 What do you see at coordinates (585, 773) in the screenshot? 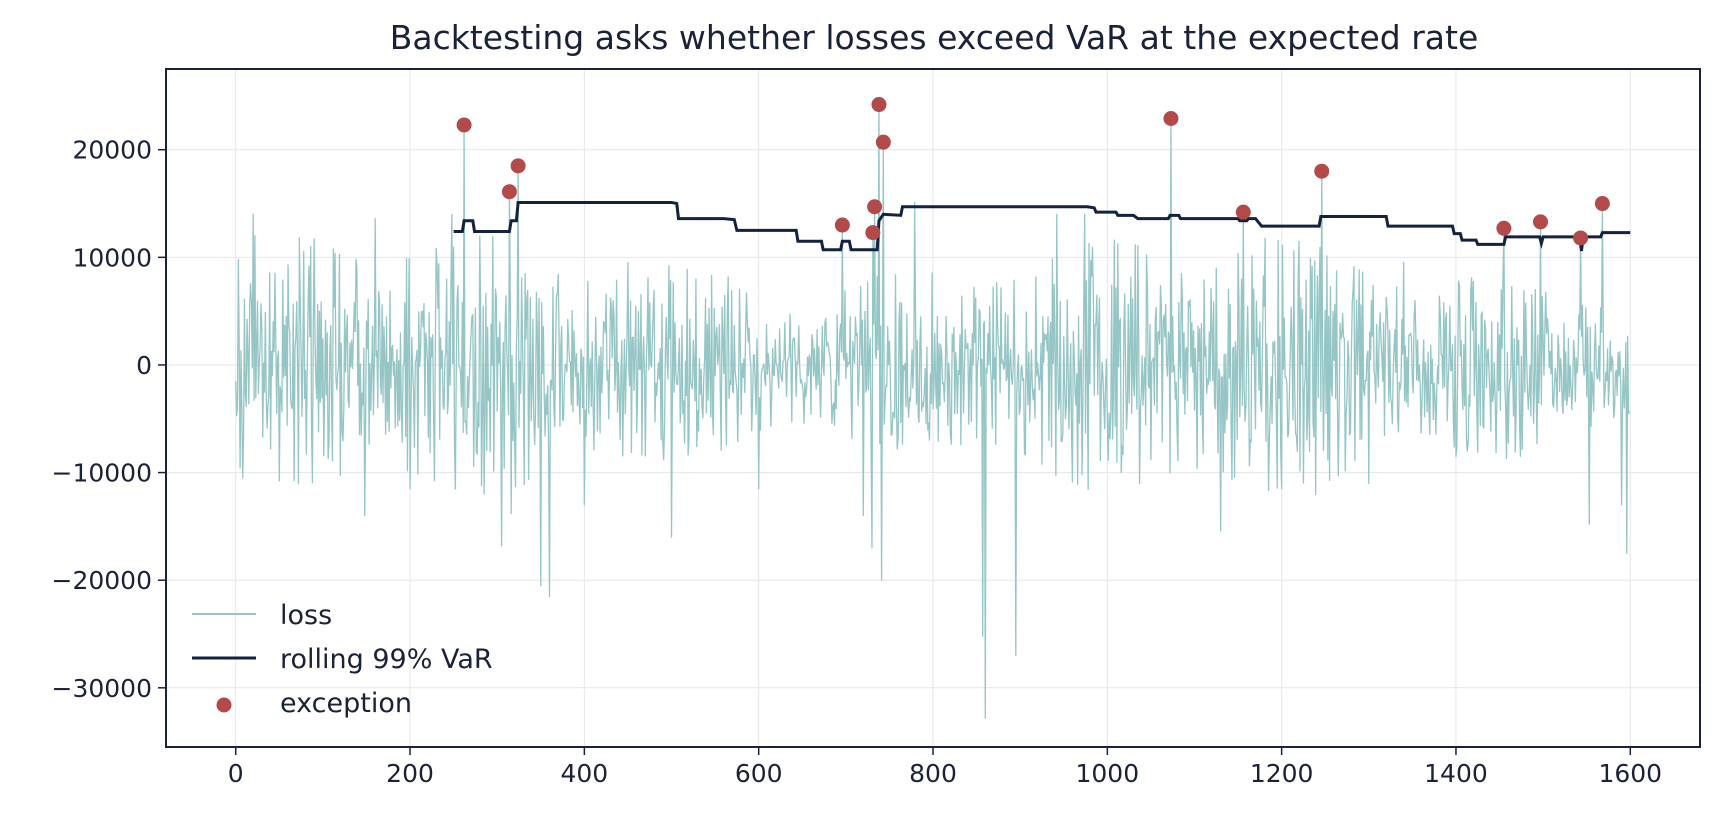
I see `x-tick-label-2: 400` at bounding box center [585, 773].